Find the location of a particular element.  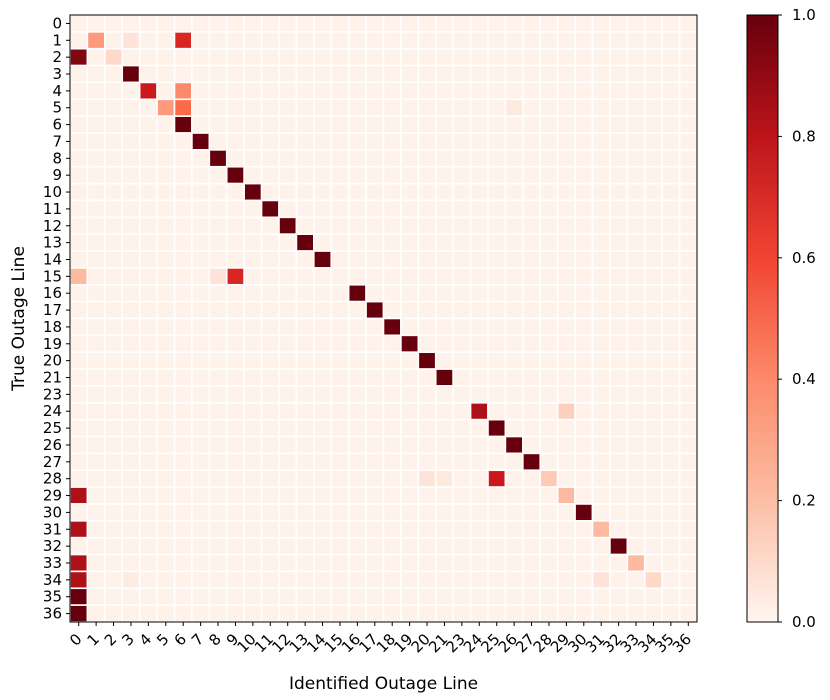

y-tick-label: 5 is located at coordinates (57, 108).